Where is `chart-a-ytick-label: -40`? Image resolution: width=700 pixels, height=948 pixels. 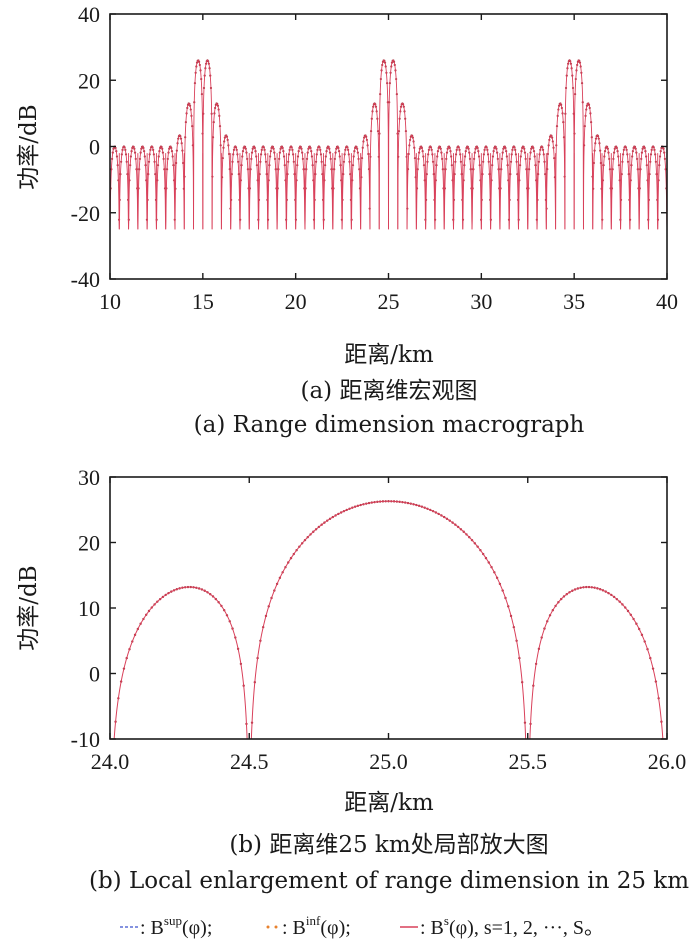
chart-a-ytick-label: -40 is located at coordinates (85, 279).